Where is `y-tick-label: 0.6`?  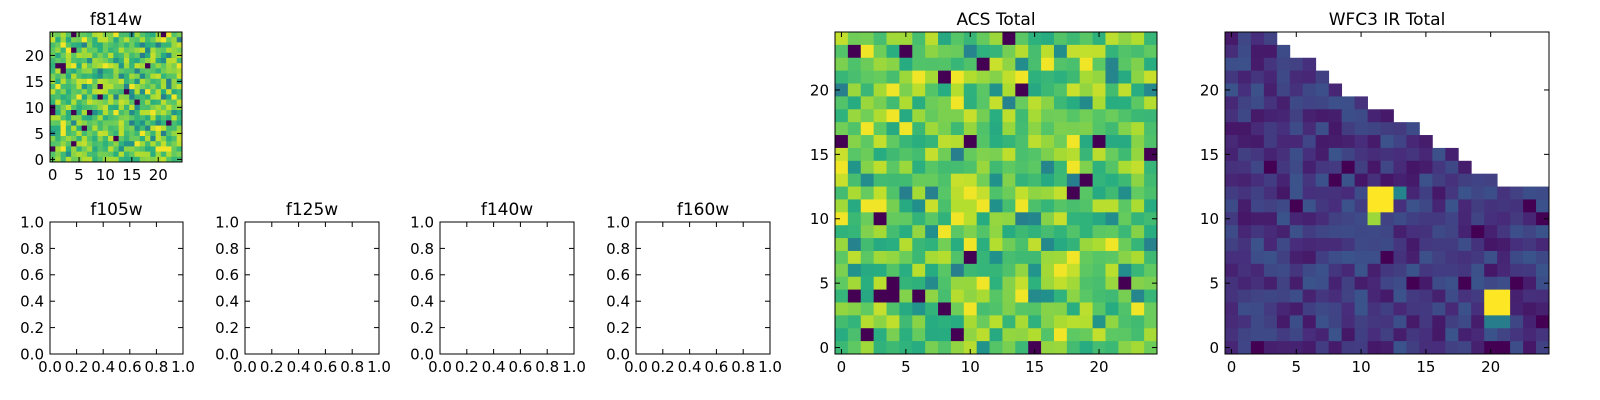
y-tick-label: 0.6 is located at coordinates (422, 275).